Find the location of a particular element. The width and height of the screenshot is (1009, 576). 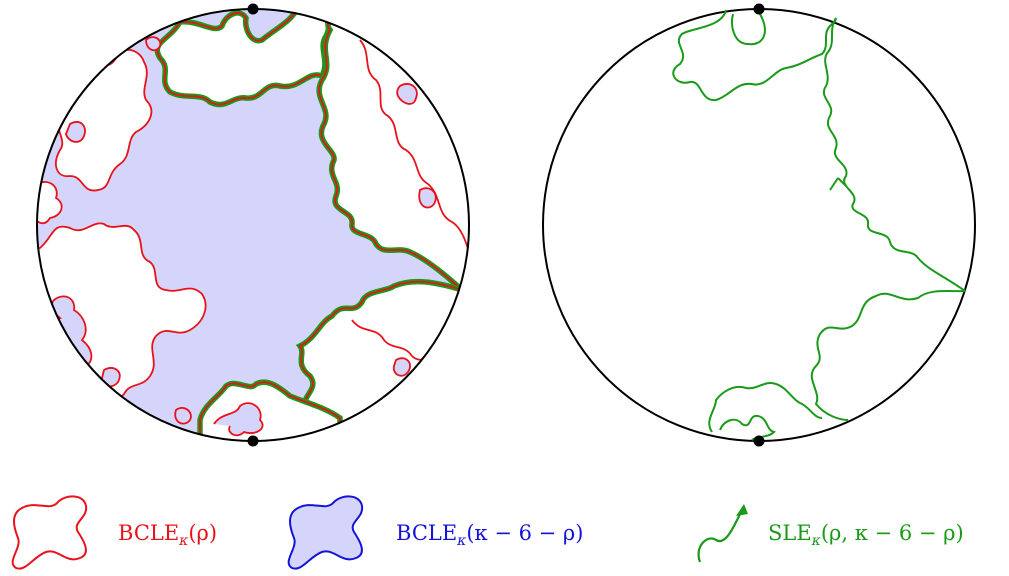

legend-green-arrowhead is located at coordinates (742, 510).